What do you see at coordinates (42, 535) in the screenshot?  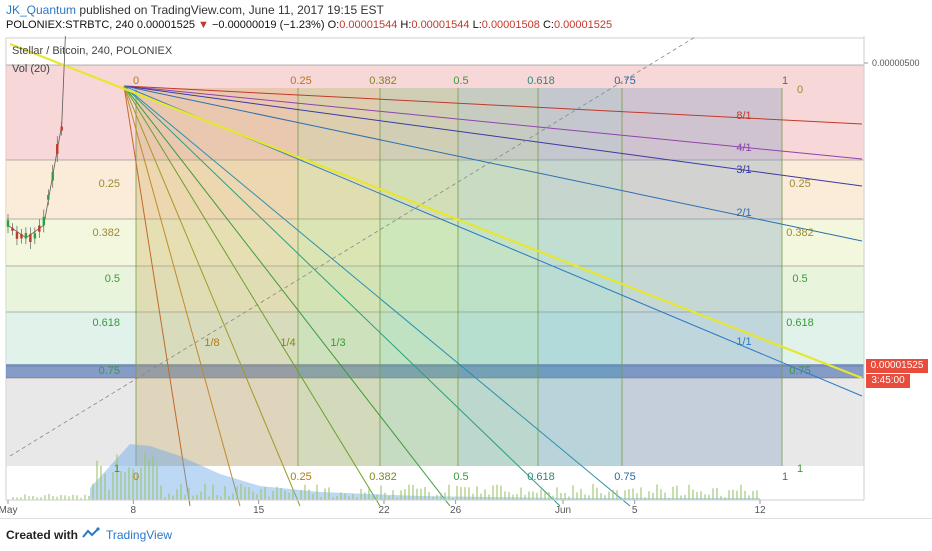 I see `created-with-text: Created with` at bounding box center [42, 535].